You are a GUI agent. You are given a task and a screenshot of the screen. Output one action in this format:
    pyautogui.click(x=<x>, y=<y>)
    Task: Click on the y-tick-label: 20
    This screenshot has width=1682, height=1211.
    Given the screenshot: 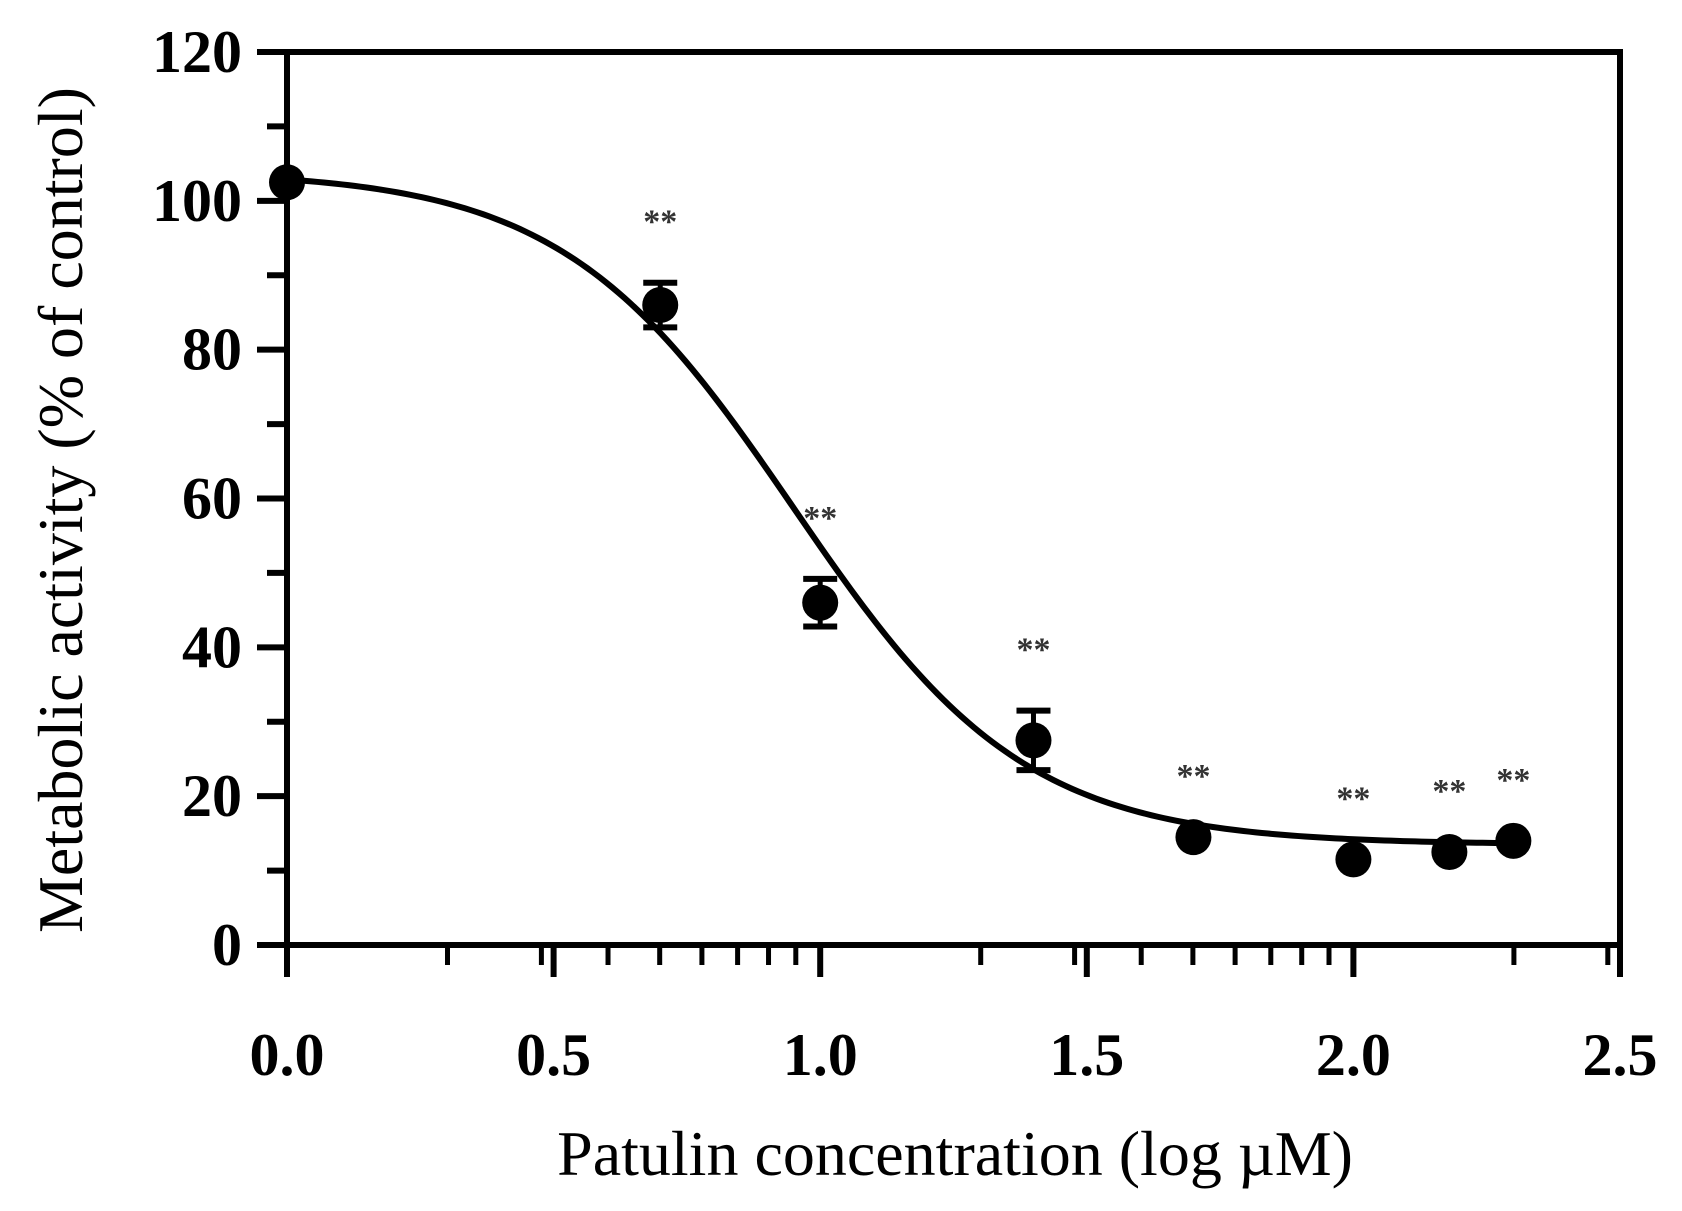 What is the action you would take?
    pyautogui.click(x=212, y=796)
    